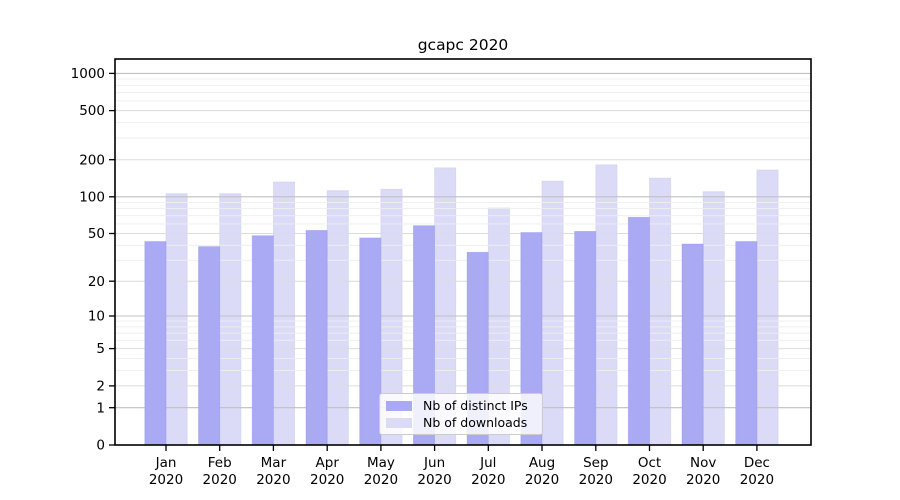 This screenshot has width=900, height=500. I want to click on legend: Nb of distinct IPs Nb of downloads, so click(461, 414).